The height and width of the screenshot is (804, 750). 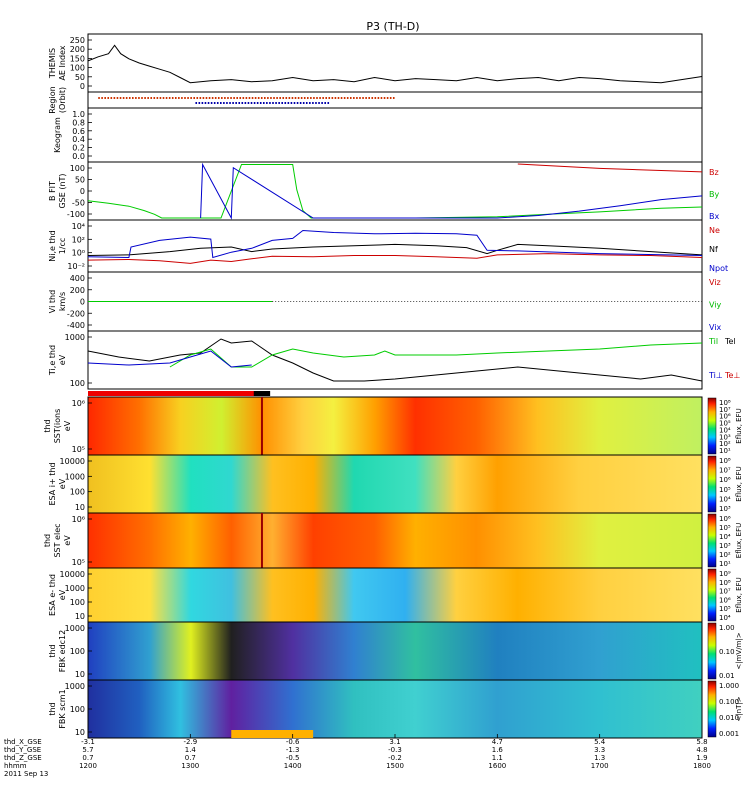 I want to click on ytick-label: 10, so click(x=80, y=507).